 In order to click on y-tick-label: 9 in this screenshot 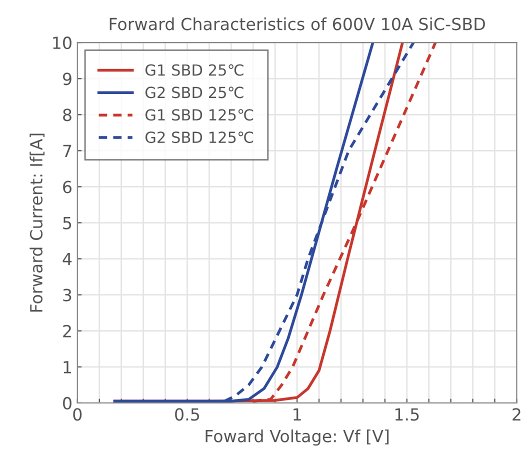, I will do `click(67, 79)`.